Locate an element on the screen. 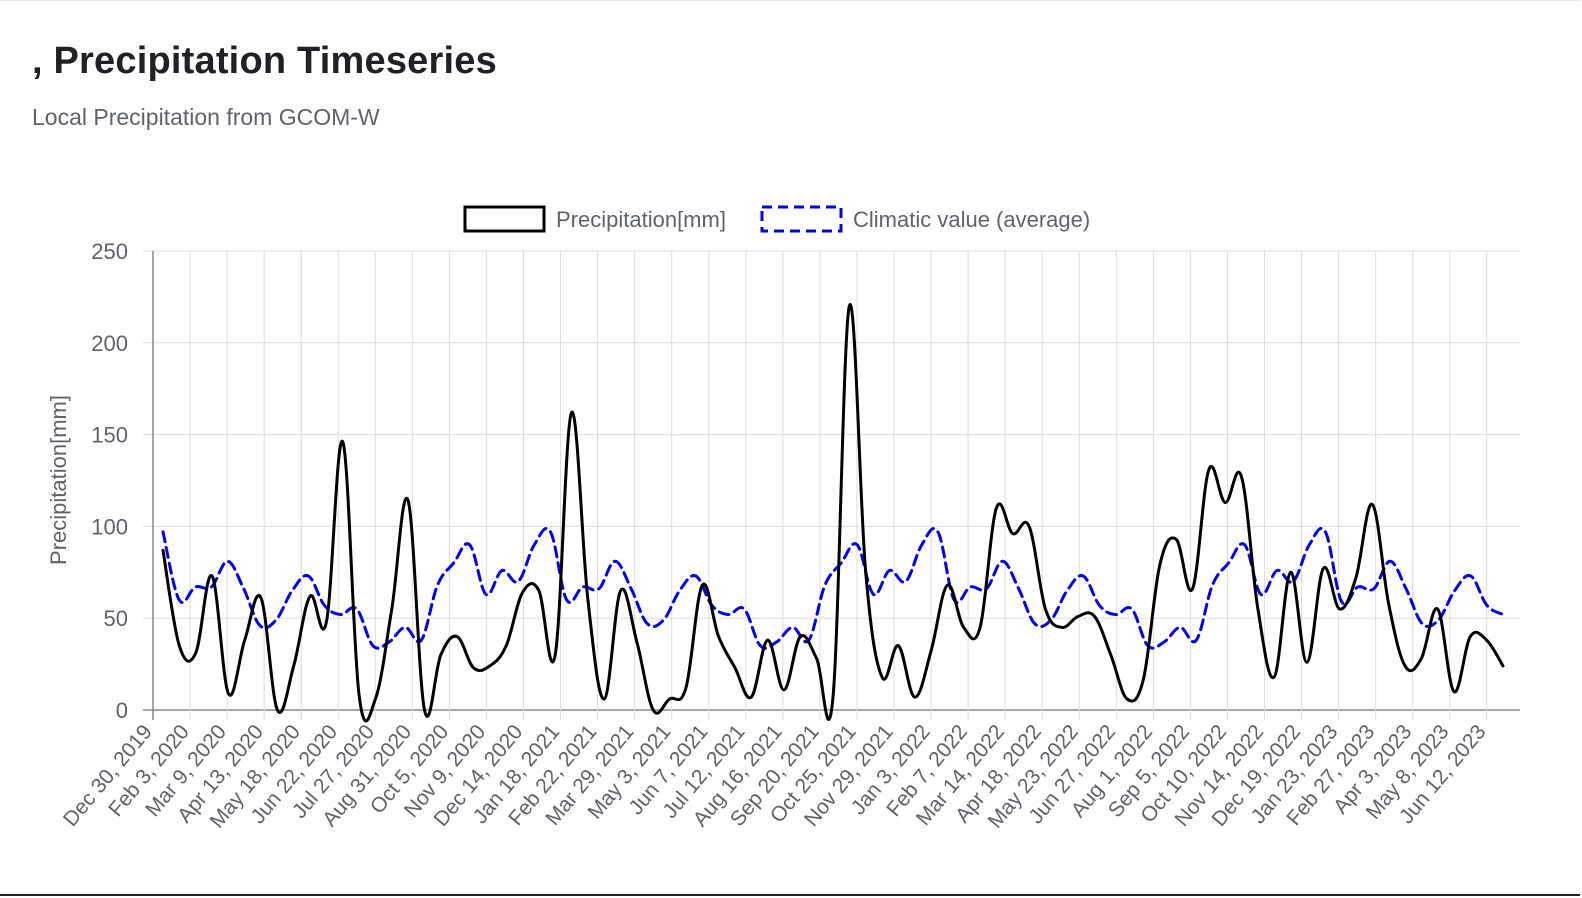 This screenshot has width=1582, height=898. legend-swatch-climatic is located at coordinates (801, 219).